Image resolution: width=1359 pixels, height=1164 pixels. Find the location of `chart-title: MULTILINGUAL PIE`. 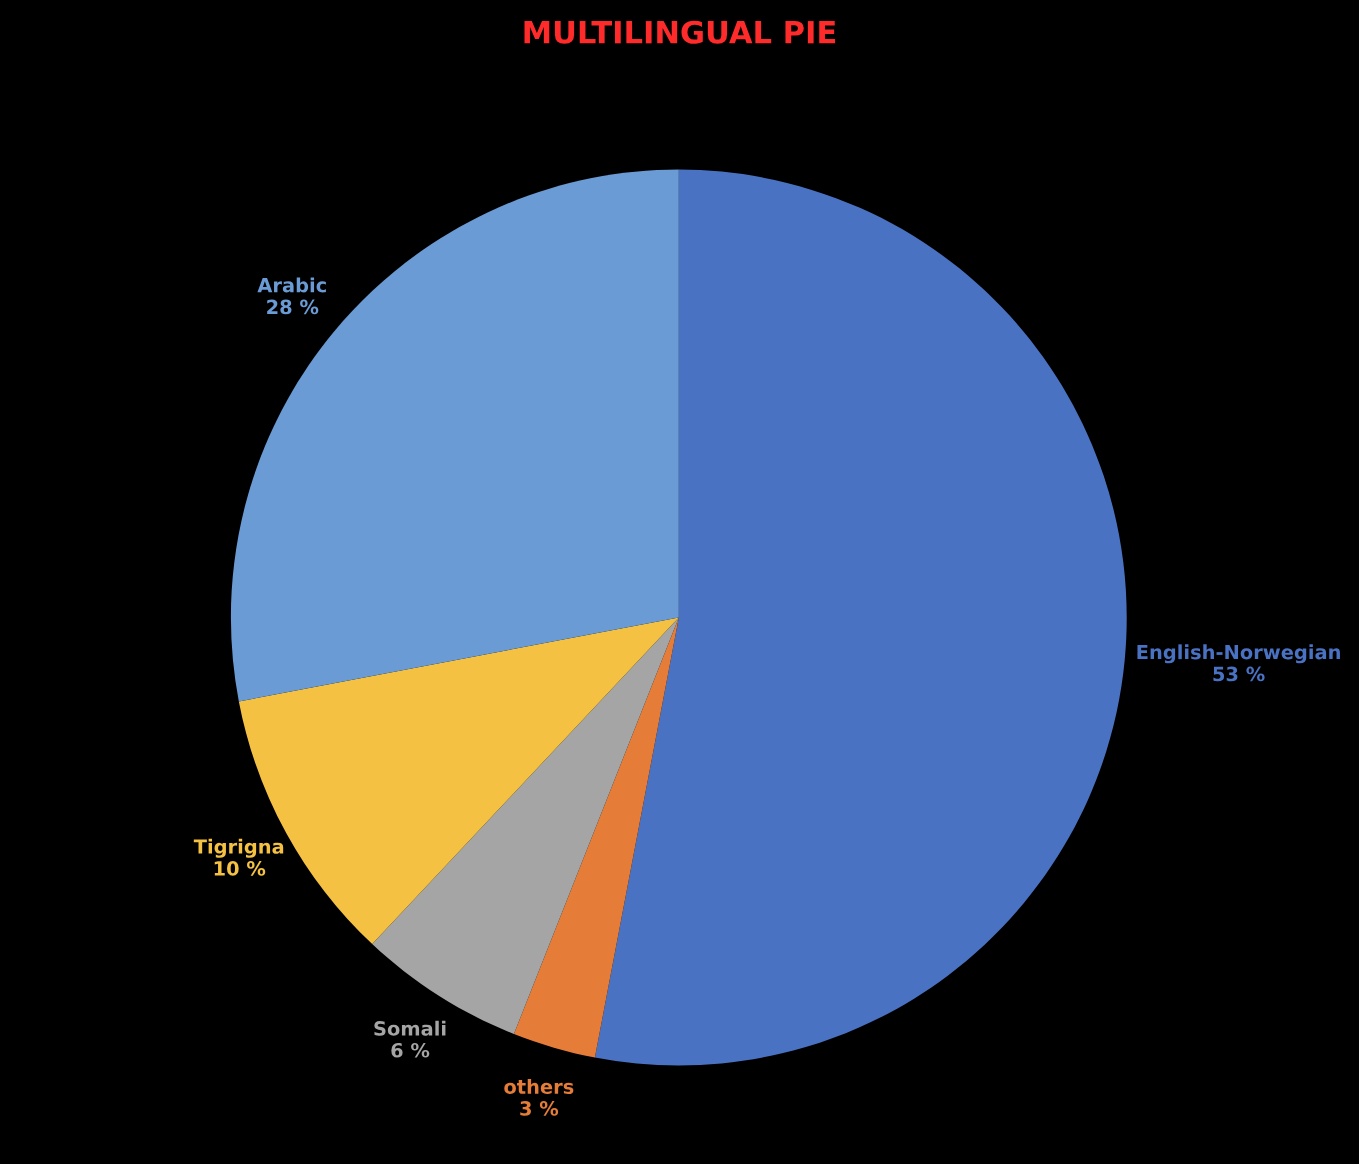

chart-title: MULTILINGUAL PIE is located at coordinates (680, 32).